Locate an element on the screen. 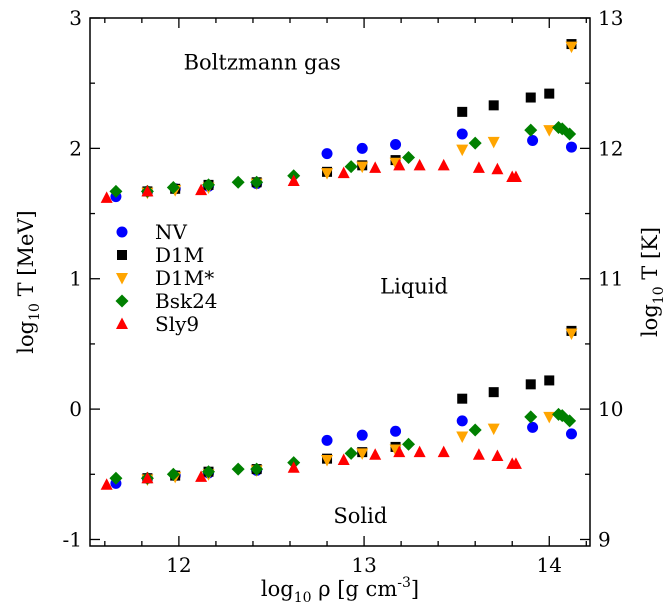  y-axis-title-right: log10 T [K] is located at coordinates (652, 282).